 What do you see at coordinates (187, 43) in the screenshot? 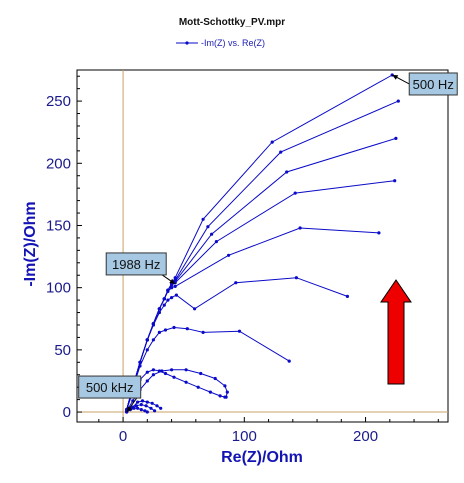
I see `legend-marker` at bounding box center [187, 43].